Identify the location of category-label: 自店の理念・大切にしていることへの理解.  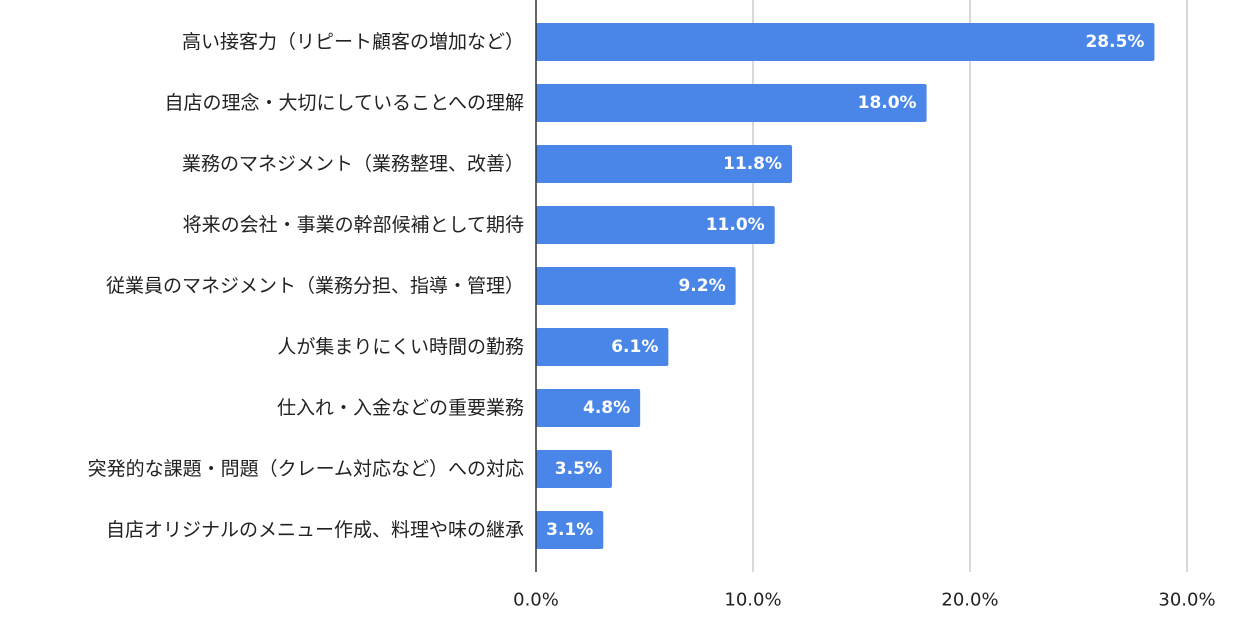
(344, 102).